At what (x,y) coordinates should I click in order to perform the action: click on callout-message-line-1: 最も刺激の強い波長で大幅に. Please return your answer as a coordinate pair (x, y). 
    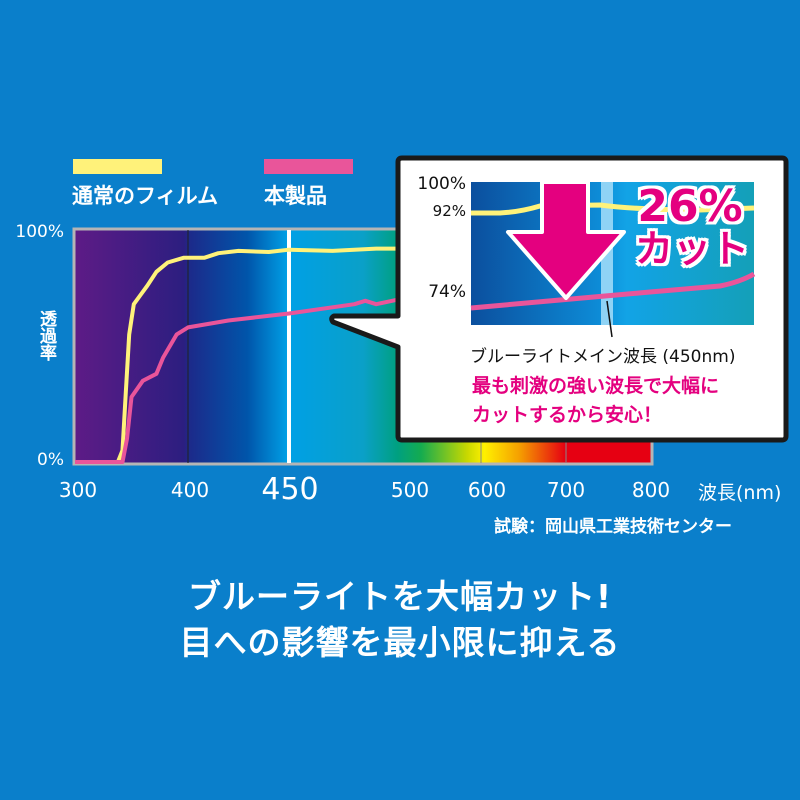
    Looking at the image, I should click on (596, 386).